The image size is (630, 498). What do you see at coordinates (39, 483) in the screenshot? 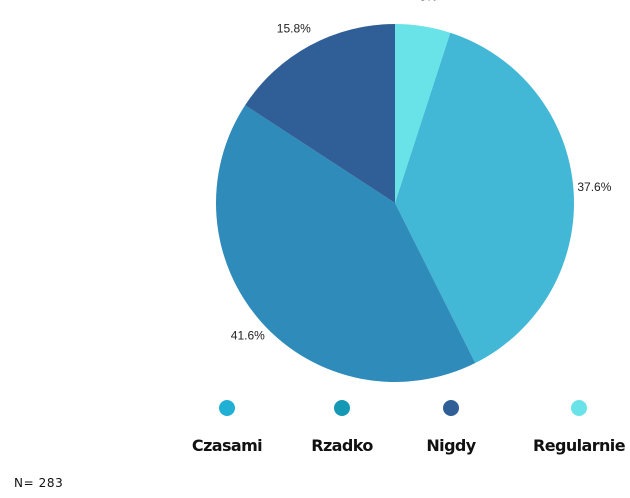
I see `sample-size-note: N= 283` at bounding box center [39, 483].